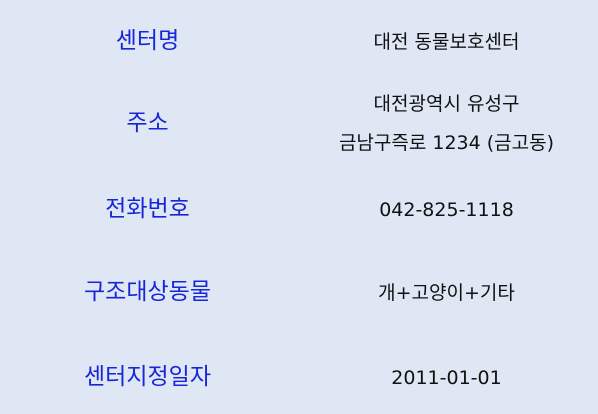 The width and height of the screenshot is (598, 414). Describe the element at coordinates (147, 292) in the screenshot. I see `rescue-animals-label: 구조대상동물` at that location.